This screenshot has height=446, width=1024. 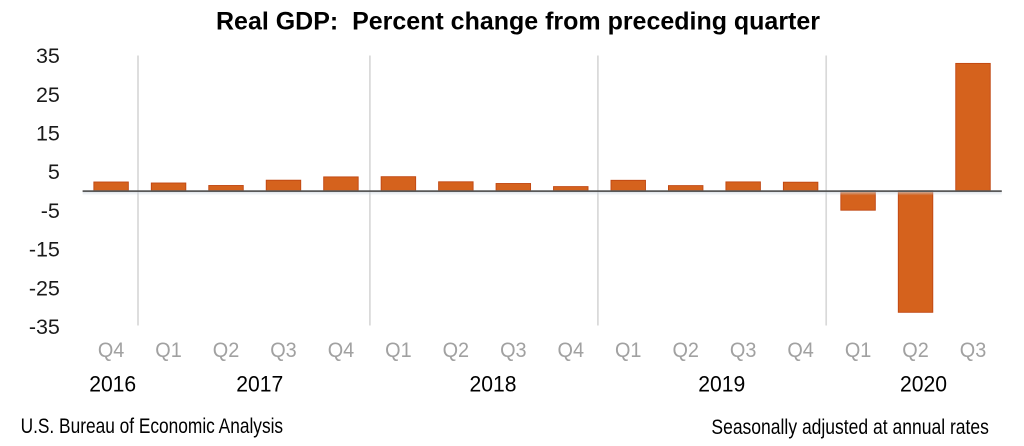 I want to click on svg-text: 2020, so click(x=923, y=384).